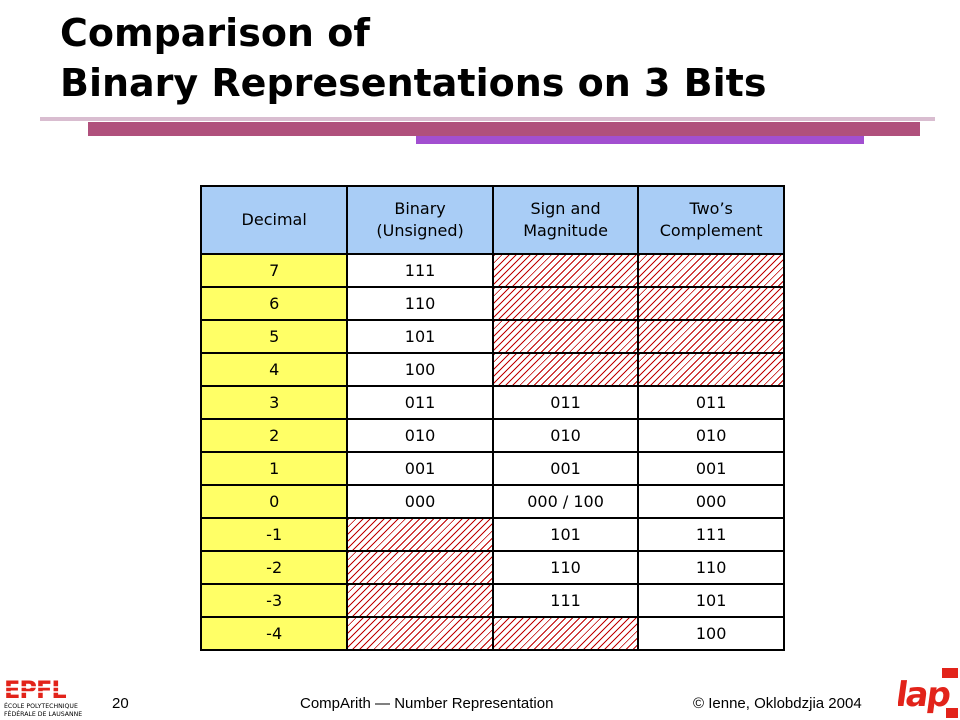 Image resolution: width=960 pixels, height=720 pixels. I want to click on header-binary-line-1: Binary, so click(420, 208).